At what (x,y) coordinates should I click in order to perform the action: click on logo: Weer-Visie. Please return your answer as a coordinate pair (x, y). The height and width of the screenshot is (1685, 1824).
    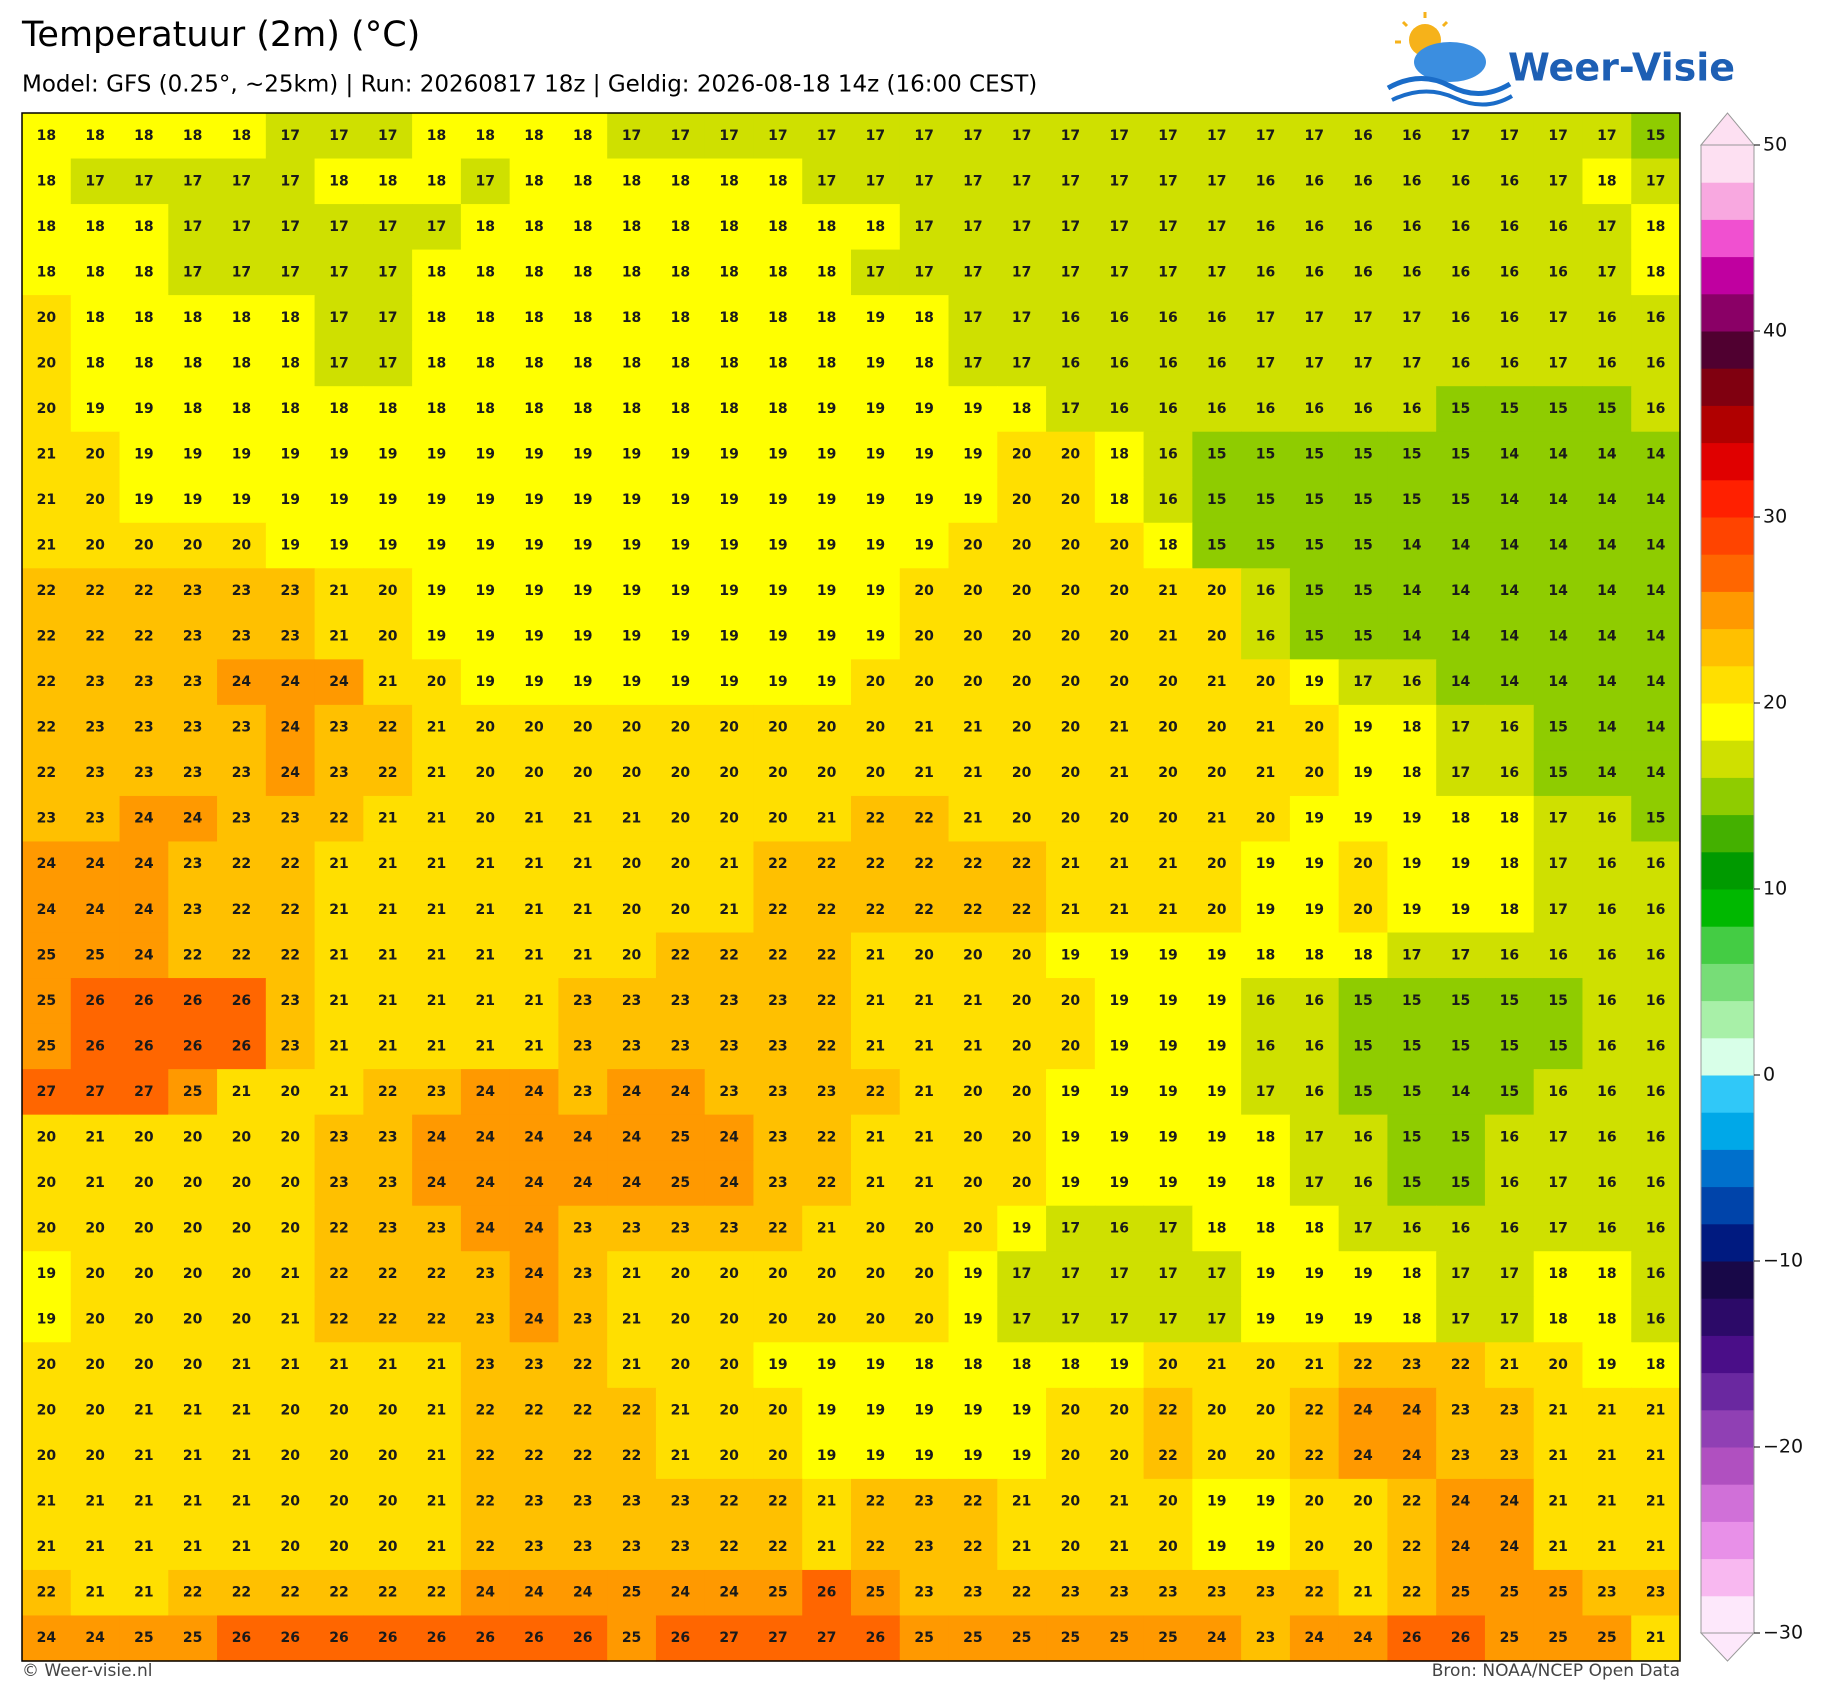
    Looking at the image, I should click on (1560, 59).